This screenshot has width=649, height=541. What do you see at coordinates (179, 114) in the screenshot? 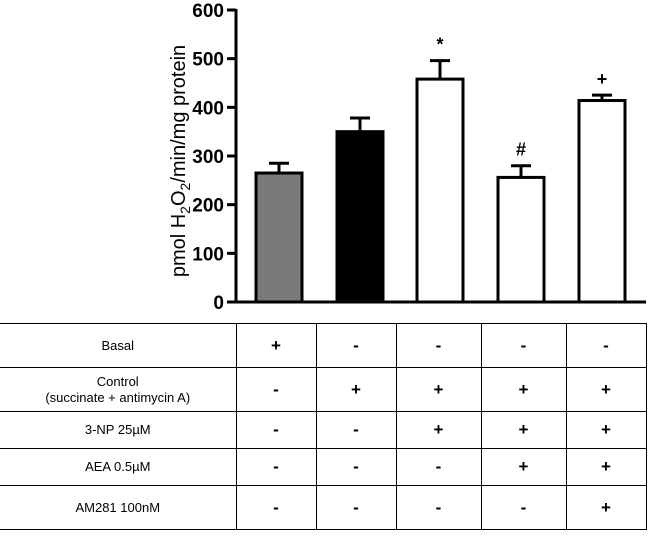
I see `y-axis-label-part: /min/mg protein` at bounding box center [179, 114].